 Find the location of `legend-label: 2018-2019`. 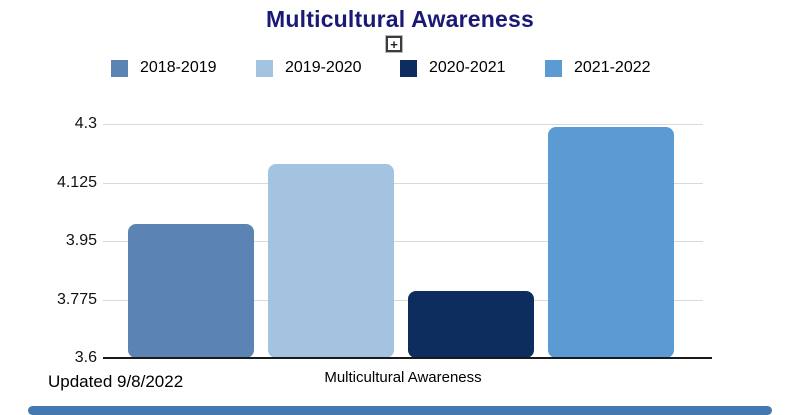

legend-label: 2018-2019 is located at coordinates (178, 67).